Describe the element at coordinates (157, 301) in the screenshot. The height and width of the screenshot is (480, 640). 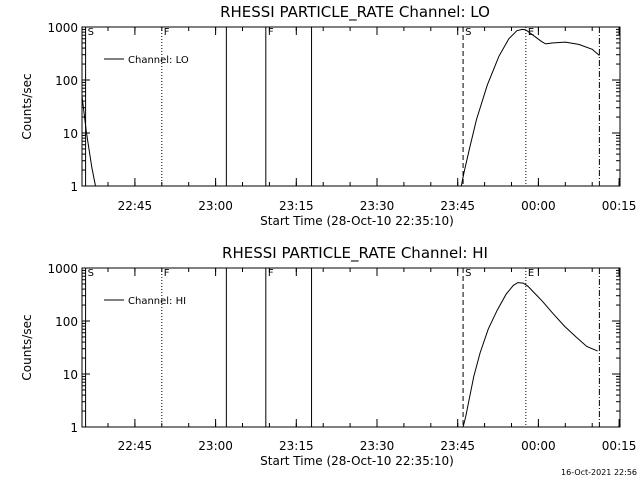
I see `legend-label: Channel: HI` at that location.